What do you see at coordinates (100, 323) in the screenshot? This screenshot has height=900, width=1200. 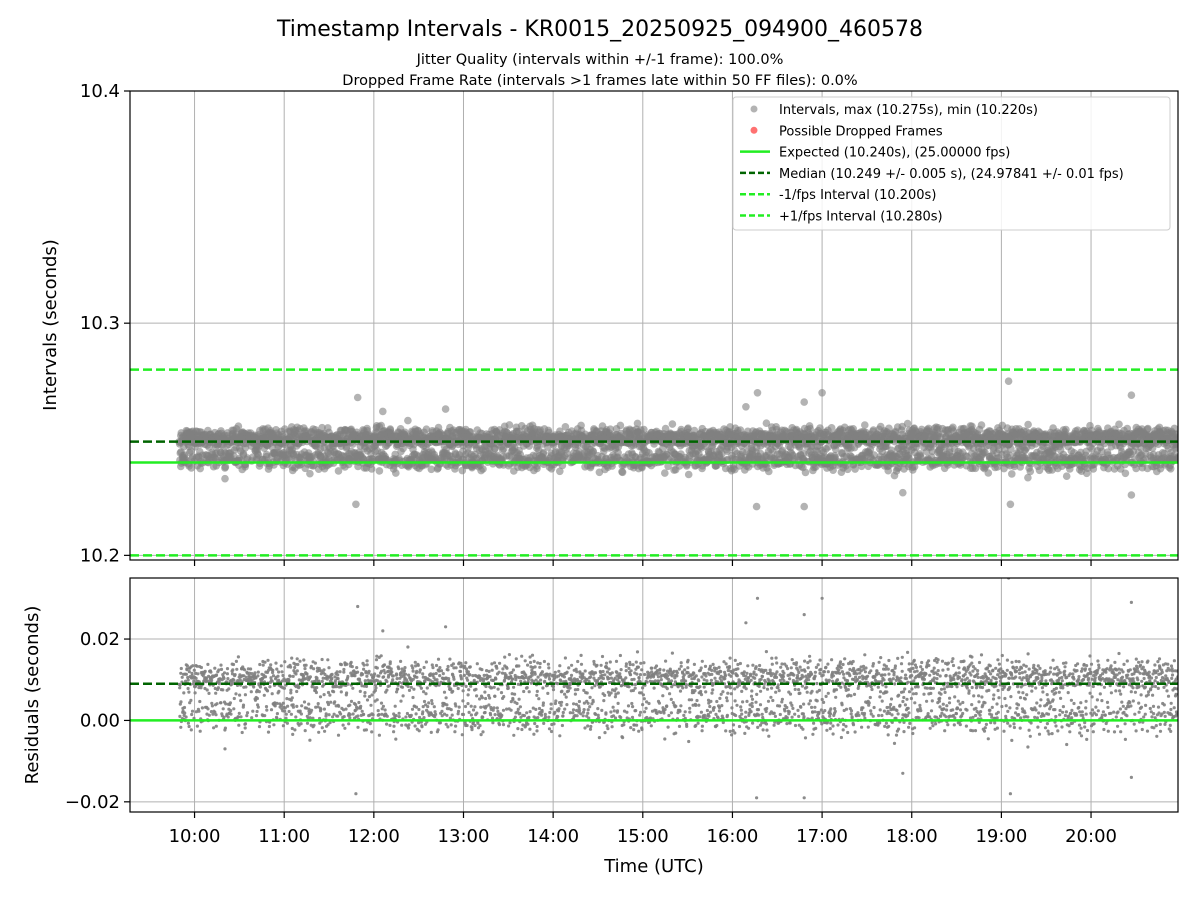 I see `y-tick-label: 10.3` at bounding box center [100, 323].